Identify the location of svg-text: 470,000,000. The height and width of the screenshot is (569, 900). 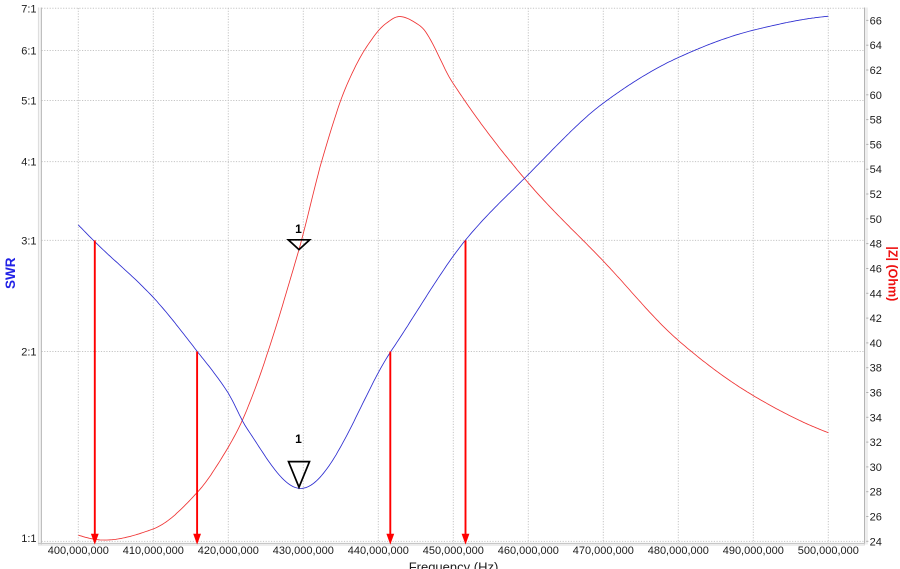
(603, 551).